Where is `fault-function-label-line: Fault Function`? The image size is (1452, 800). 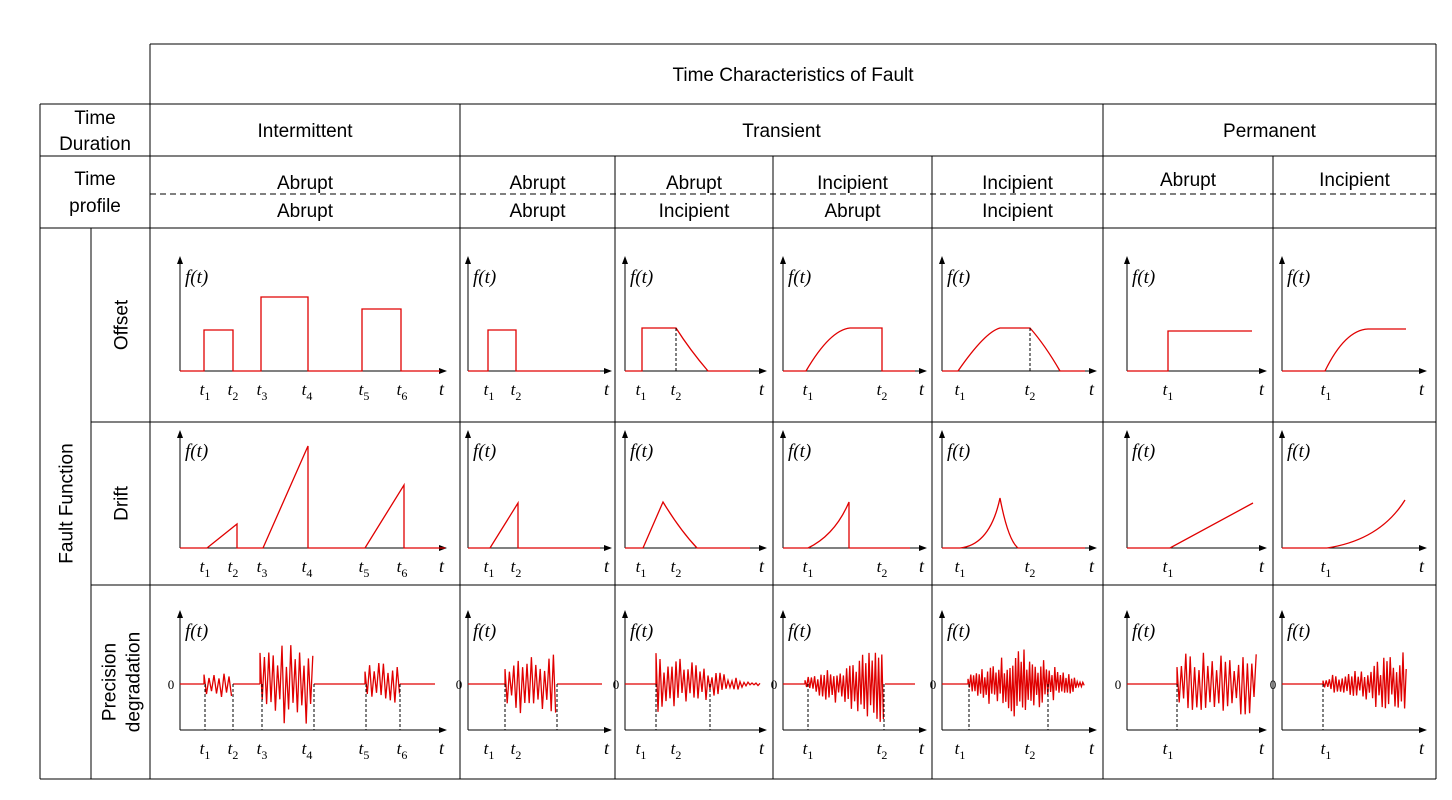
fault-function-label-line: Fault Function is located at coordinates (67, 503).